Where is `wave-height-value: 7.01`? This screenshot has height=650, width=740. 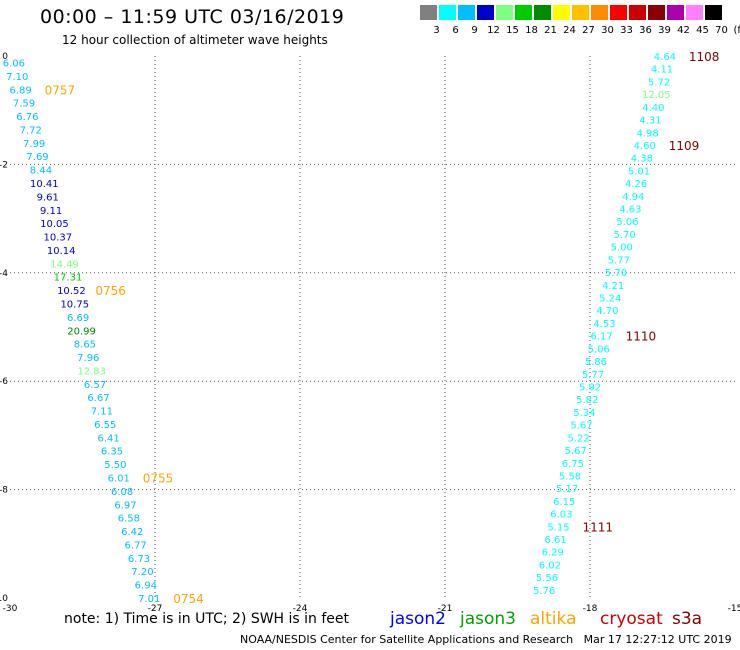
wave-height-value: 7.01 is located at coordinates (149, 599).